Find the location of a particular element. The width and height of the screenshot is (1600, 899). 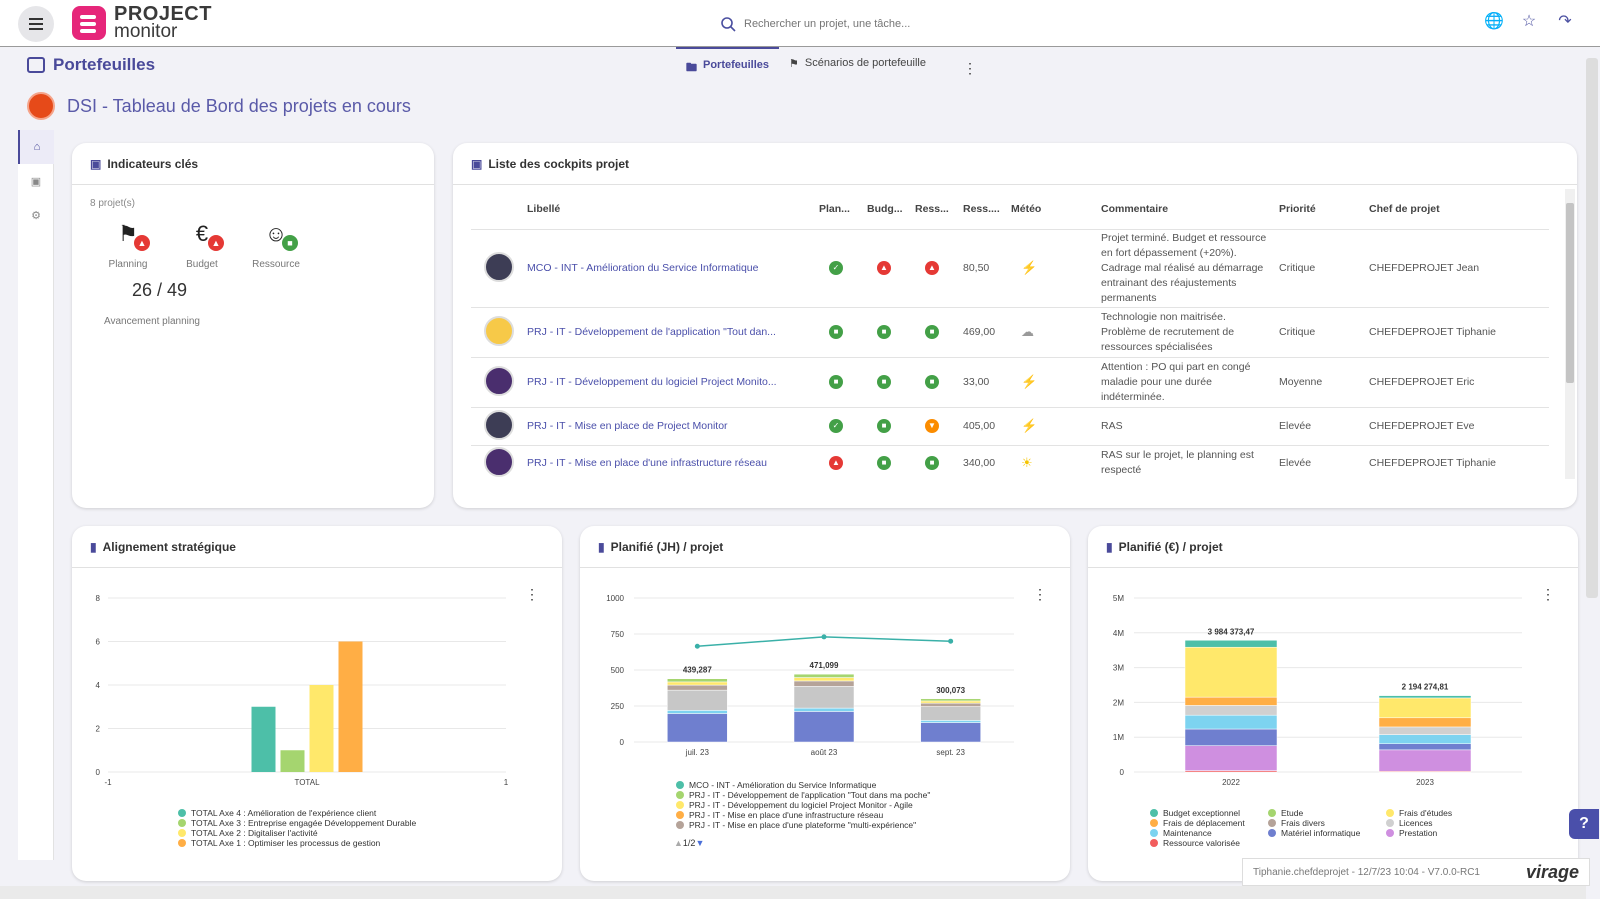

tab-label: Portefeuilles is located at coordinates (736, 65).